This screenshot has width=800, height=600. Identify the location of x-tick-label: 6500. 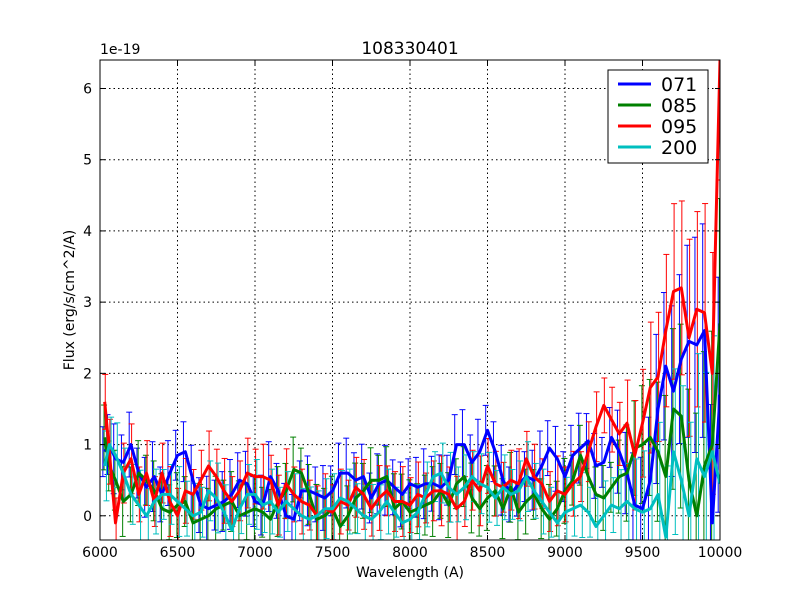
(178, 553).